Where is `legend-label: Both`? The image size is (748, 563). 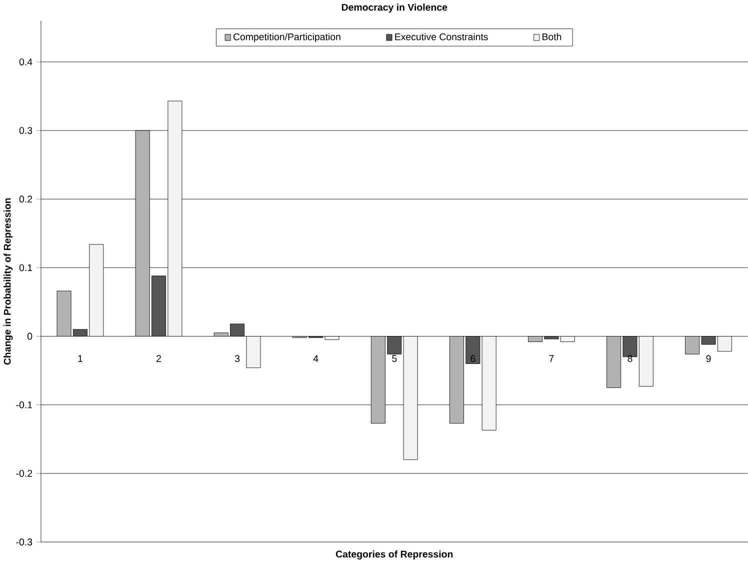 legend-label: Both is located at coordinates (552, 36).